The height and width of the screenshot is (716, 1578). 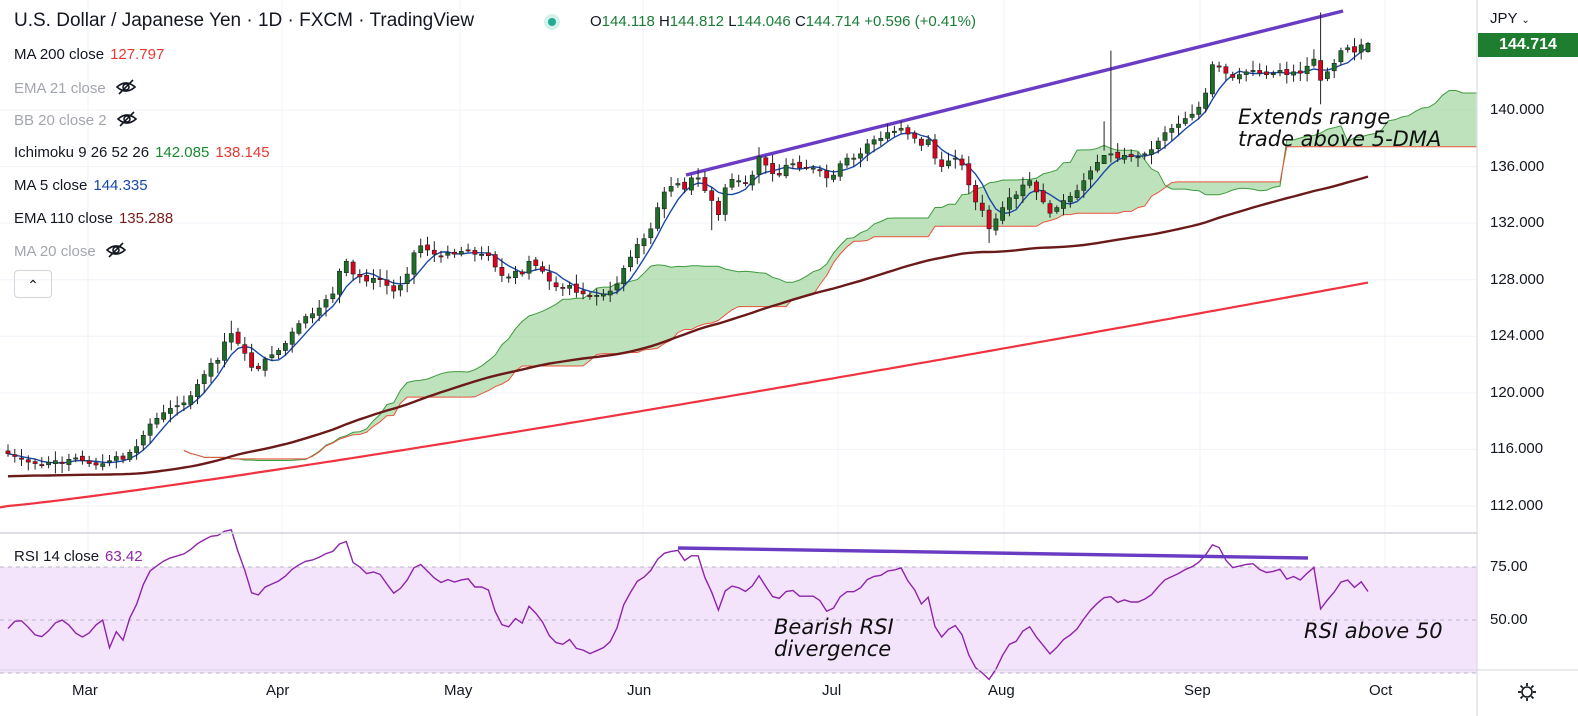 I want to click on rsi-annotation-line-2: divergence, so click(x=833, y=649).